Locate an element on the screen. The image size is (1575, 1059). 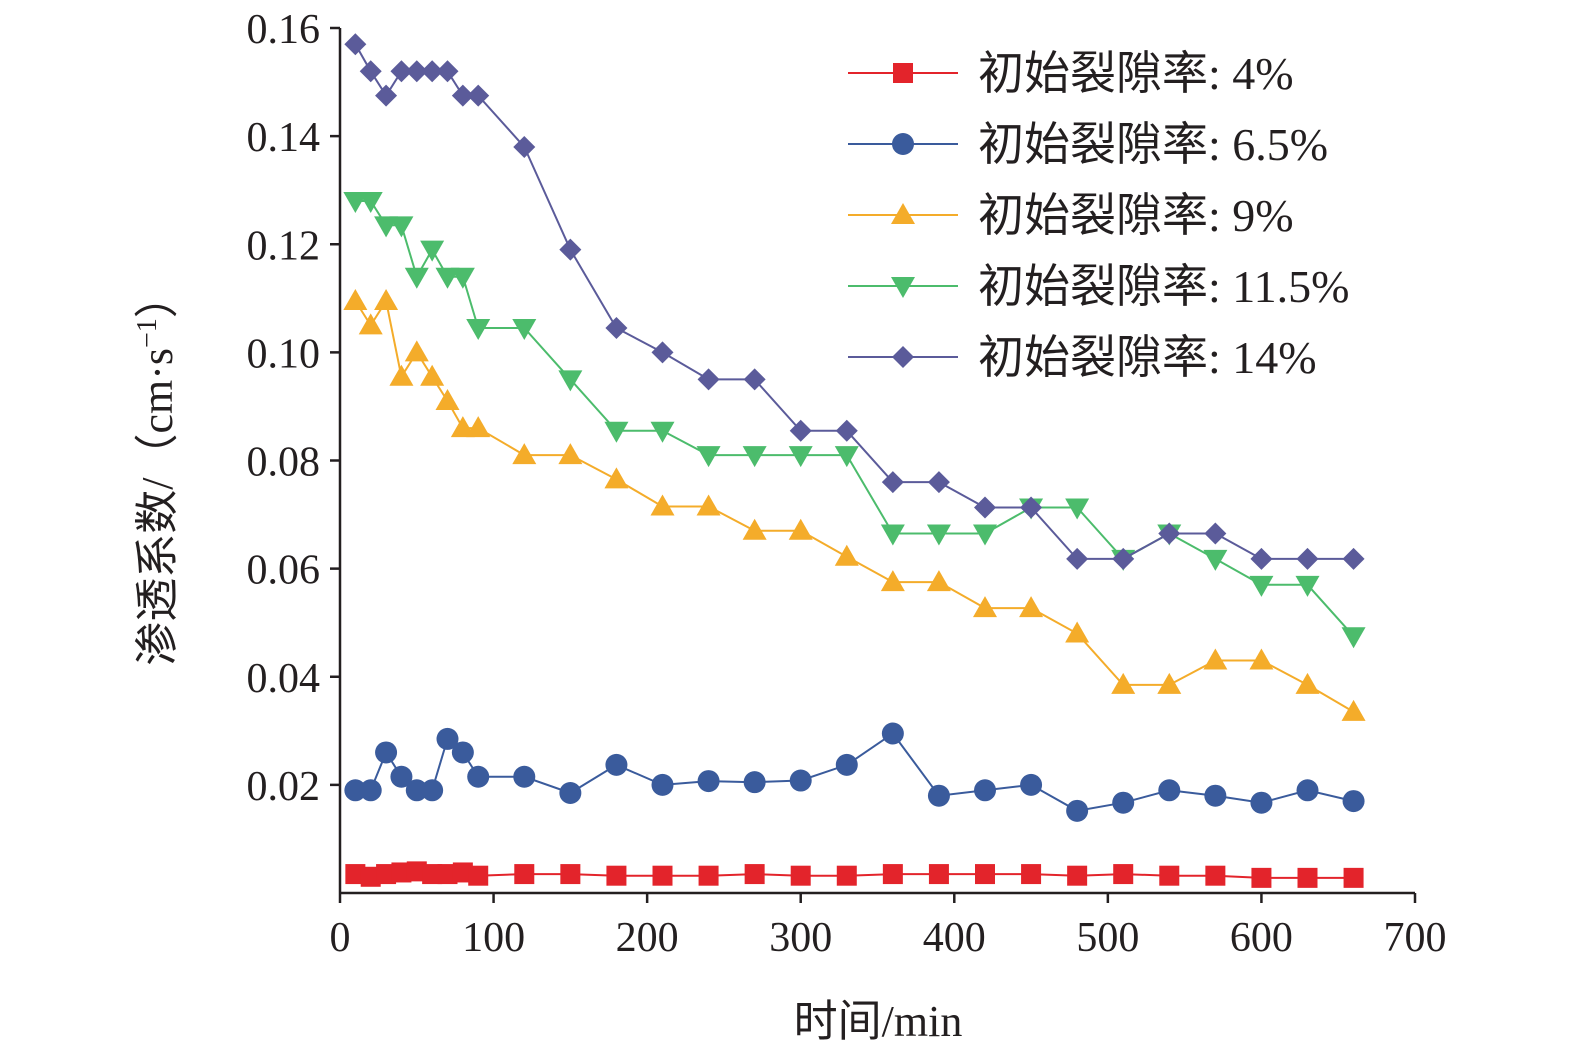
y-tick-label: 0.06 is located at coordinates (284, 571).